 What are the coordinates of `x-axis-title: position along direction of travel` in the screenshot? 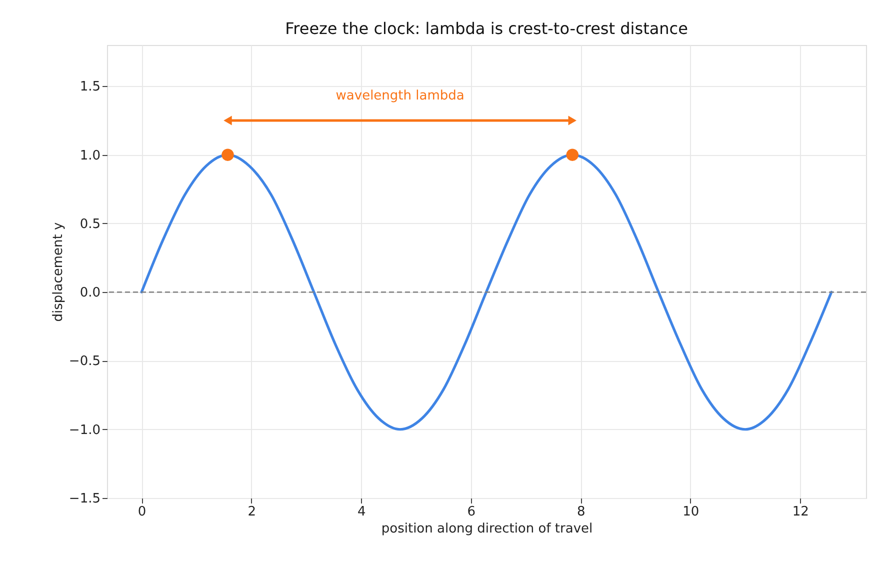 It's located at (487, 529).